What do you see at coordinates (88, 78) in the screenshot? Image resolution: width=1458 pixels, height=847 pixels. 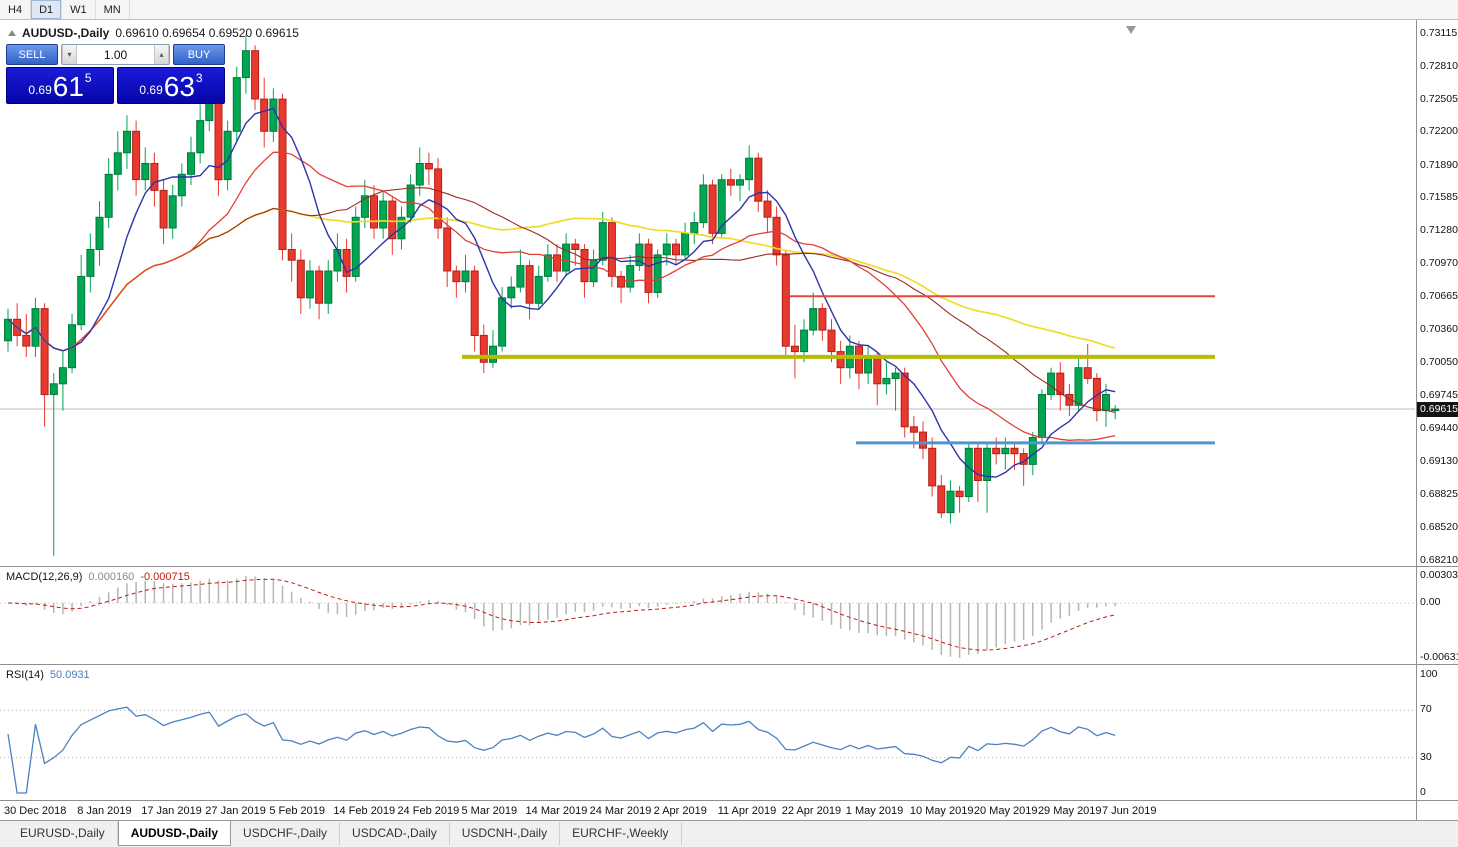 I see `sell-price-point: 5` at bounding box center [88, 78].